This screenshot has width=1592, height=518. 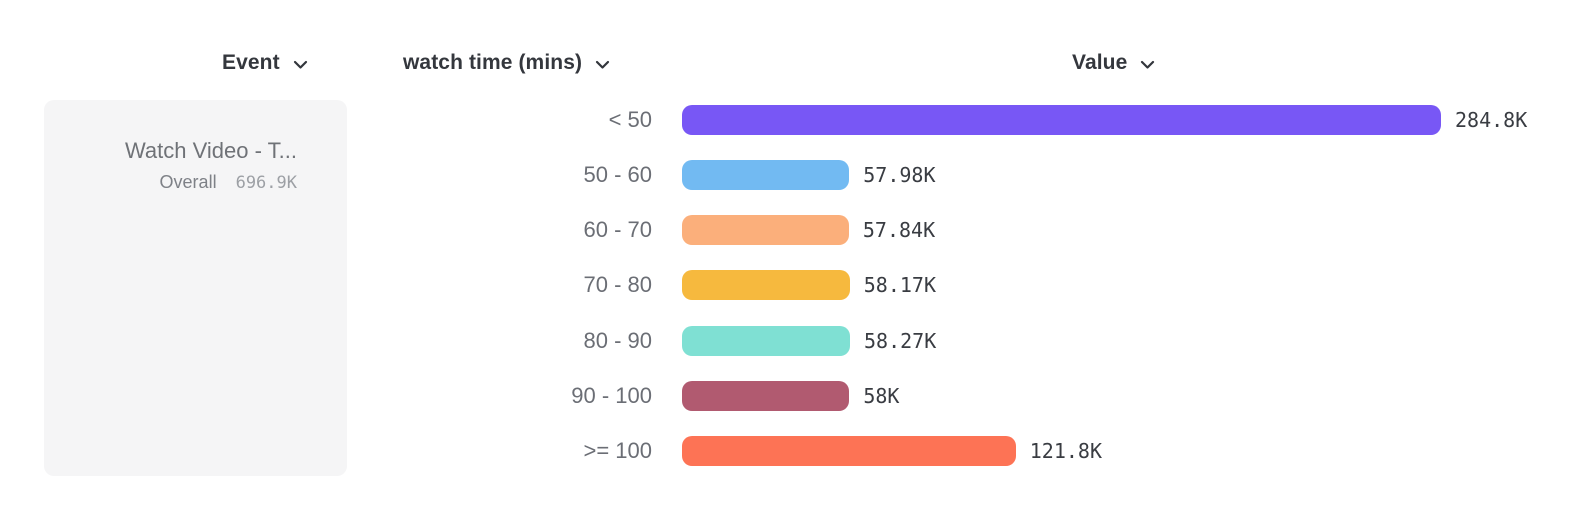 I want to click on bar-row: >= 100 121.8K, so click(x=796, y=451).